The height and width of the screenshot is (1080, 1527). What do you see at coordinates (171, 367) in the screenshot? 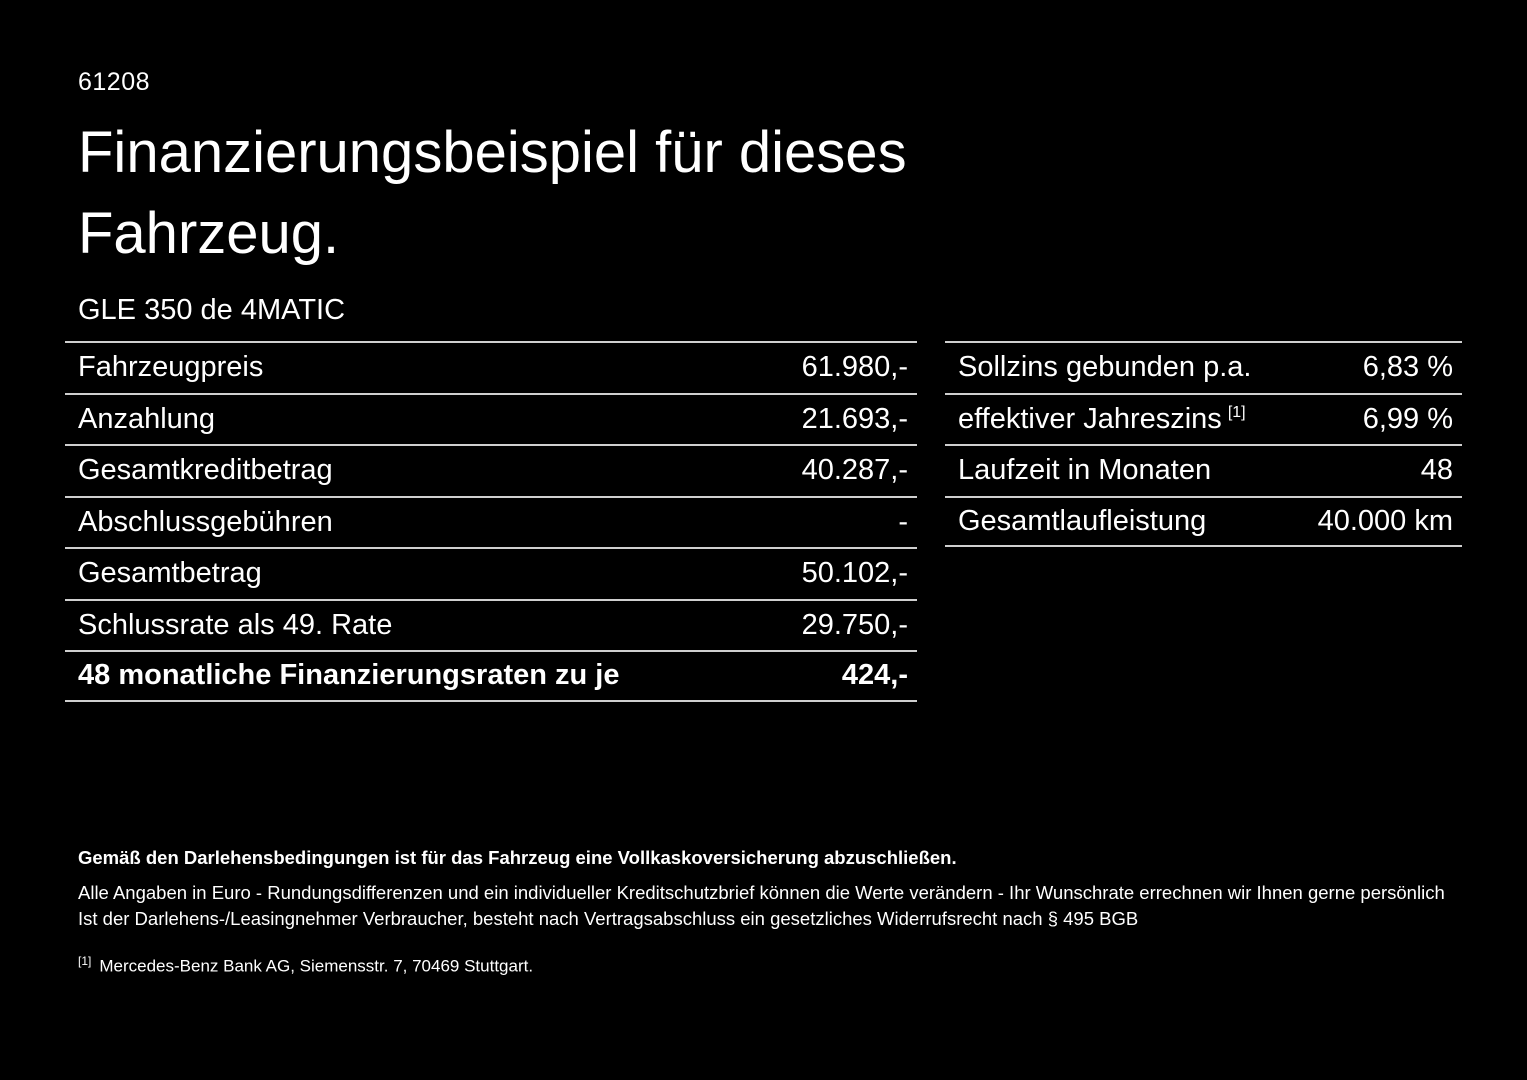
I see `row-label: Fahrzeugpreis` at bounding box center [171, 367].